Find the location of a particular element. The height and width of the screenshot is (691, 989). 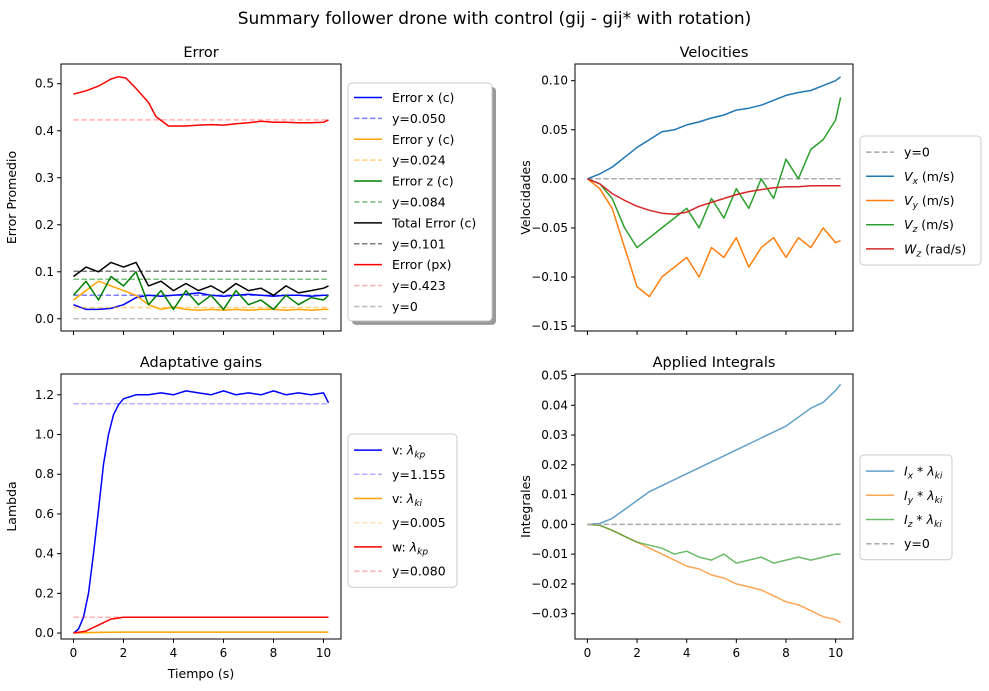

y-tick-label: 0.1 is located at coordinates (44, 272).